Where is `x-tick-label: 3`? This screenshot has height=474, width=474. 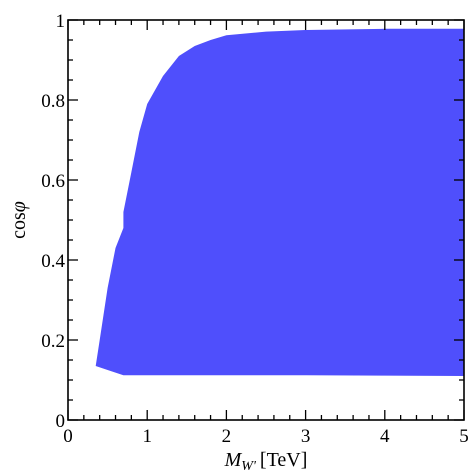 x-tick-label: 3 is located at coordinates (306, 436).